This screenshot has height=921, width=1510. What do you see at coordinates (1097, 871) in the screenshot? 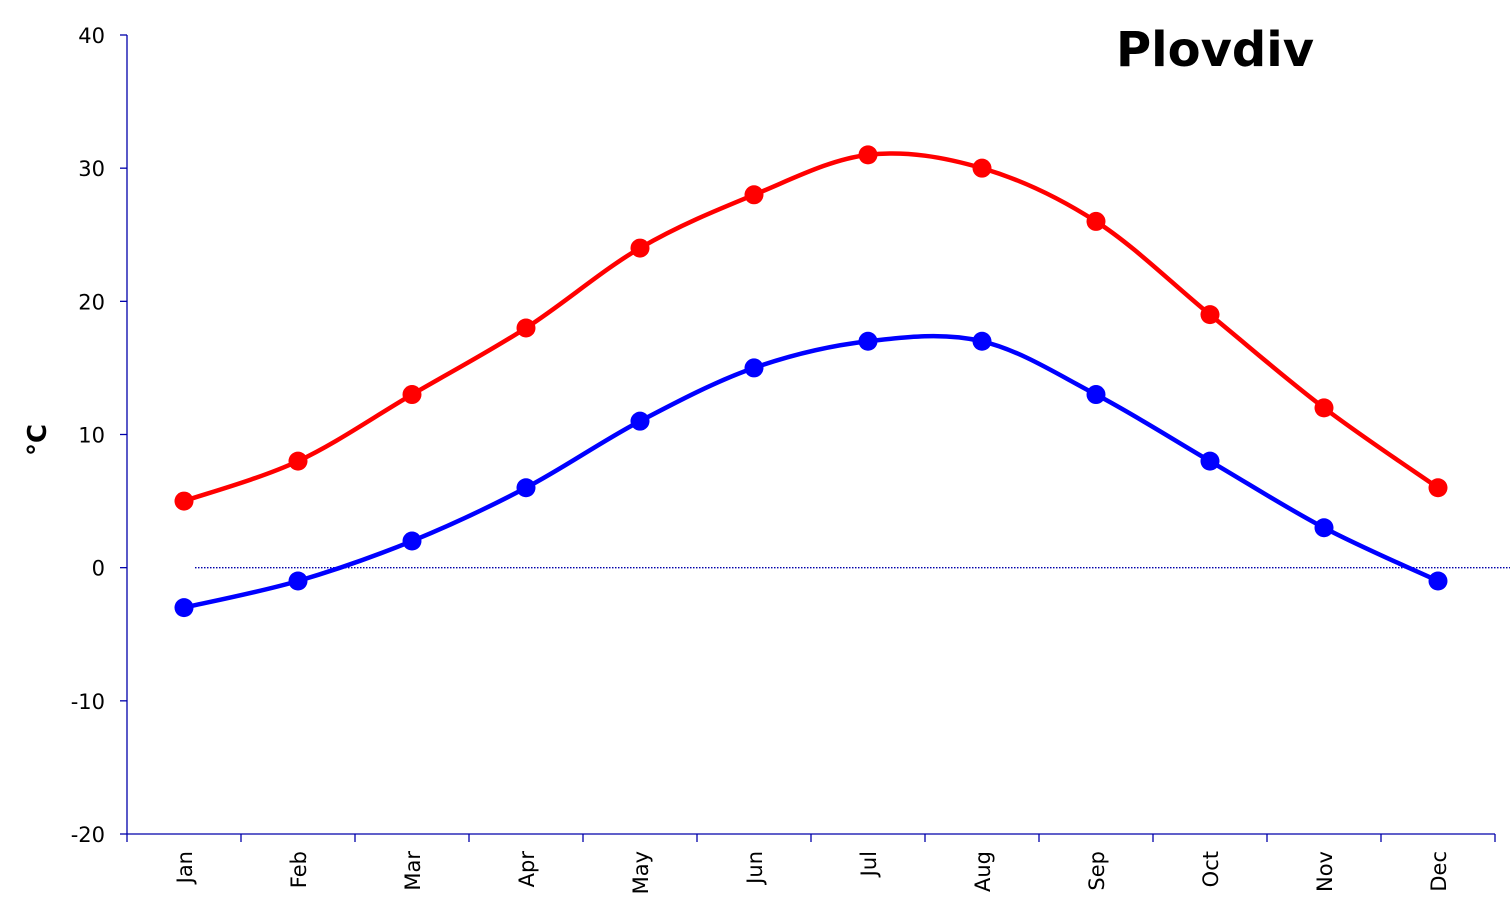
I see `x-tick-label: Sep` at bounding box center [1097, 871].